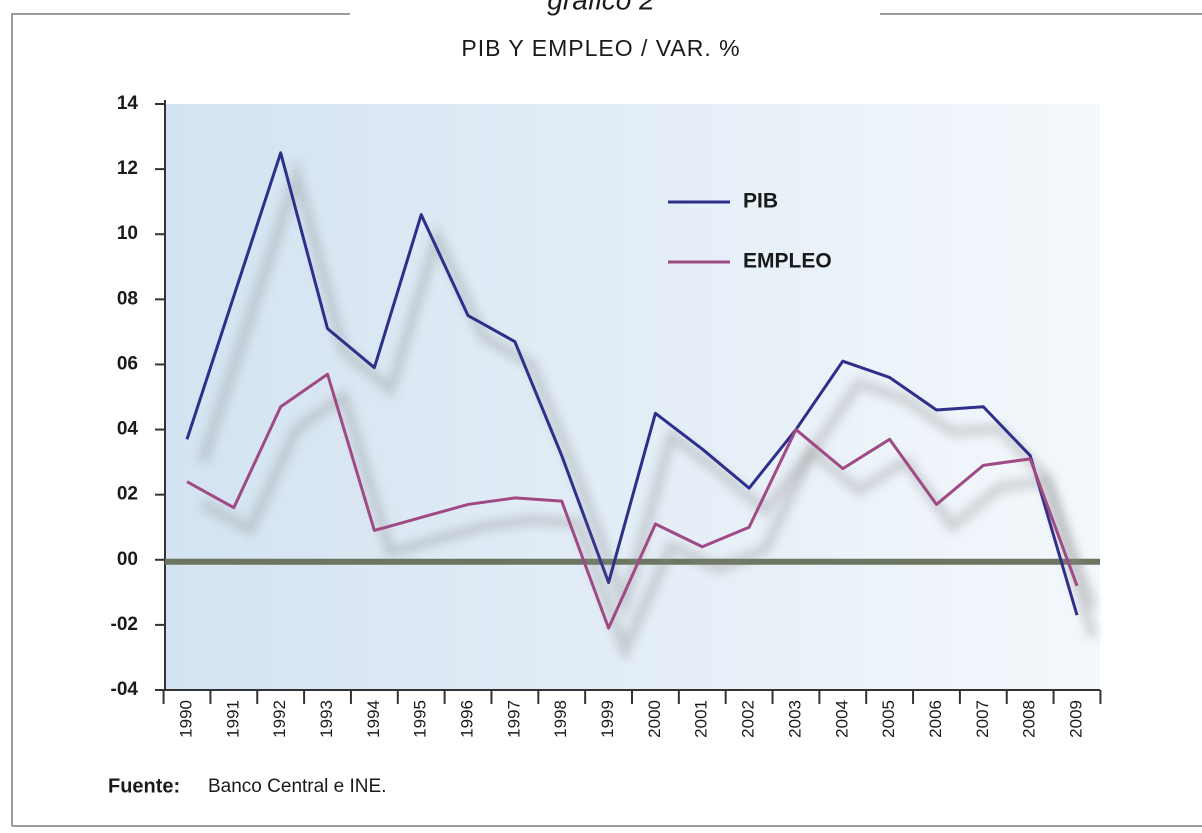  Describe the element at coordinates (124, 624) in the screenshot. I see `y-tick-label: -02` at that location.